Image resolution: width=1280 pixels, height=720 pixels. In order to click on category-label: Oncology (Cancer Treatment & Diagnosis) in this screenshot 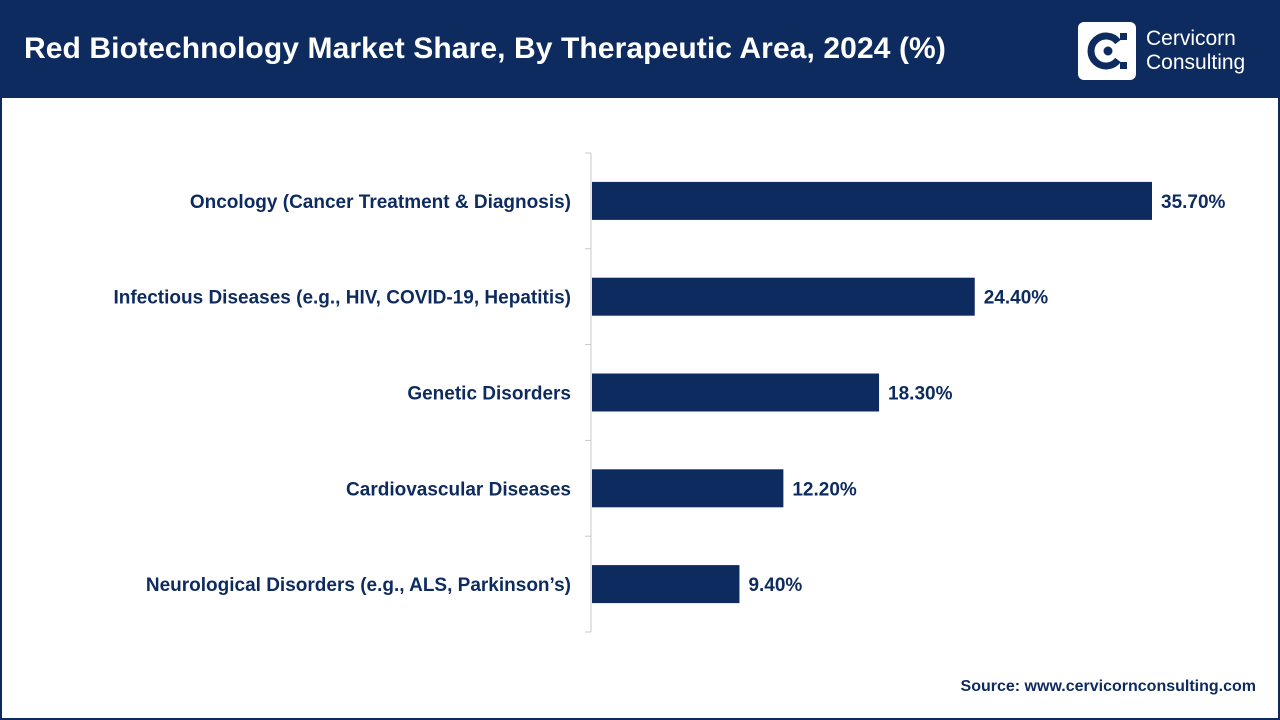, I will do `click(380, 202)`.